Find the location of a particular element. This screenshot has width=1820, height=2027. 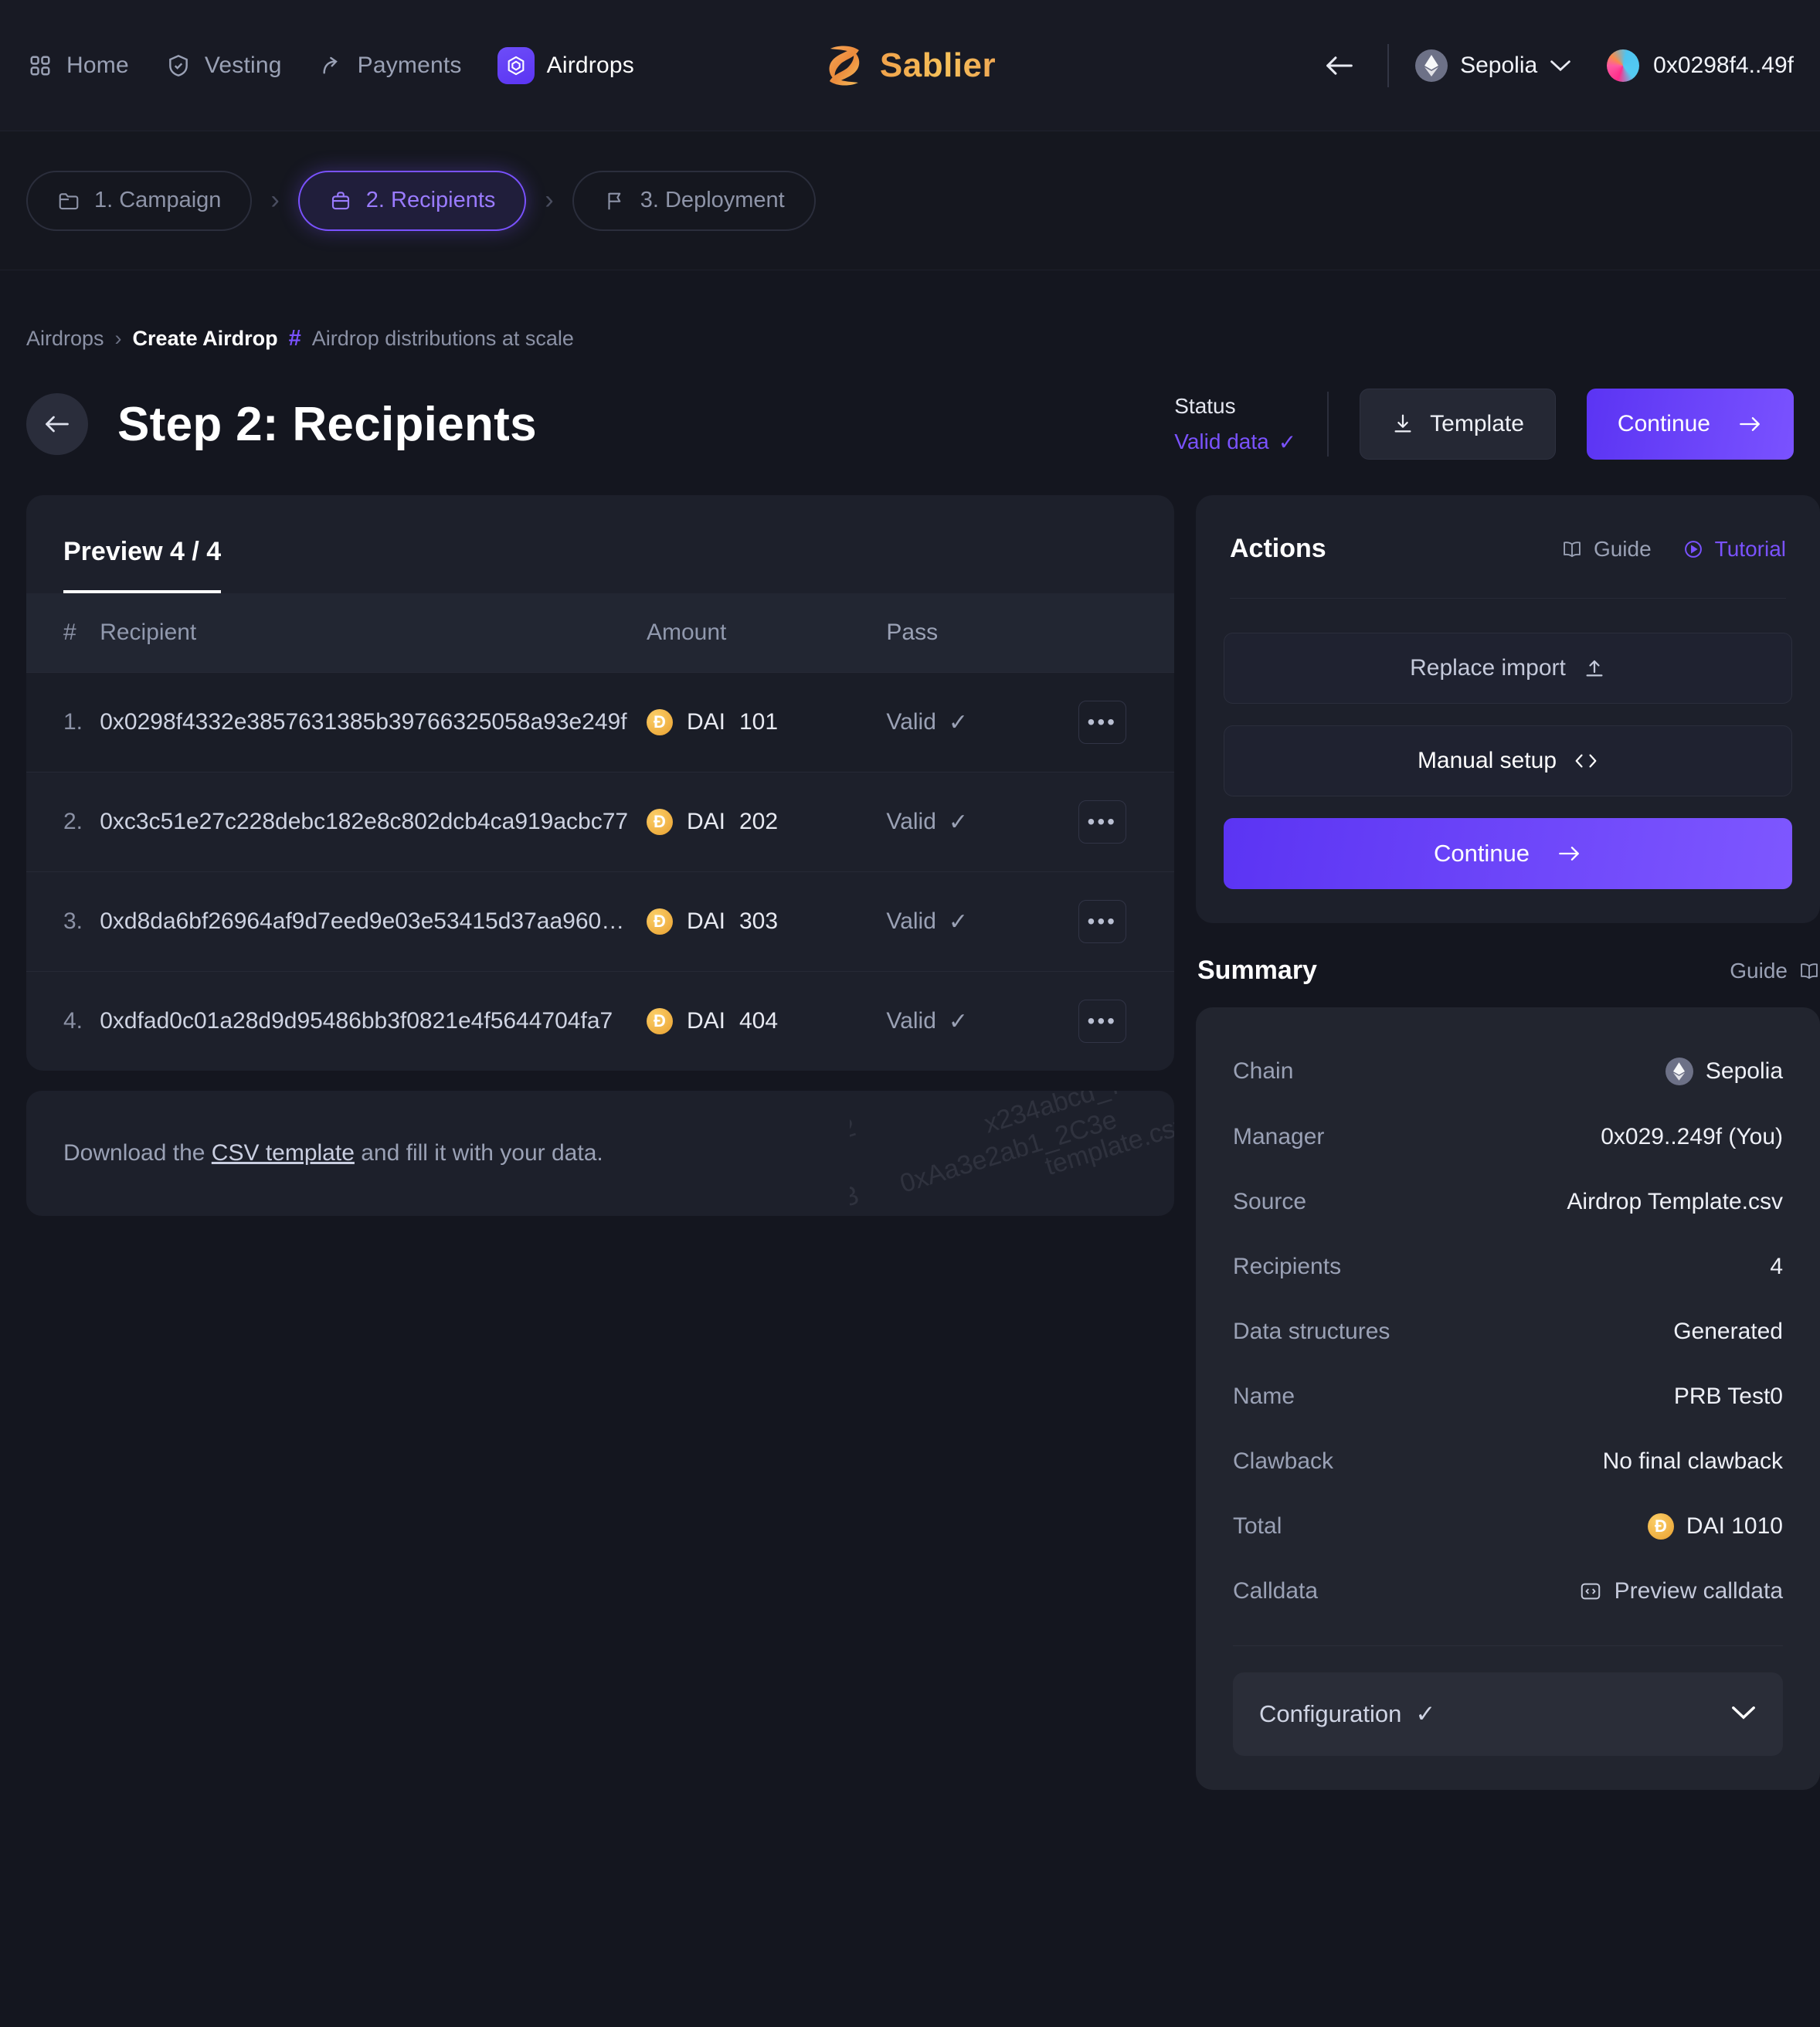

summary-row-chain: Chain Sepolia is located at coordinates (1508, 1071).